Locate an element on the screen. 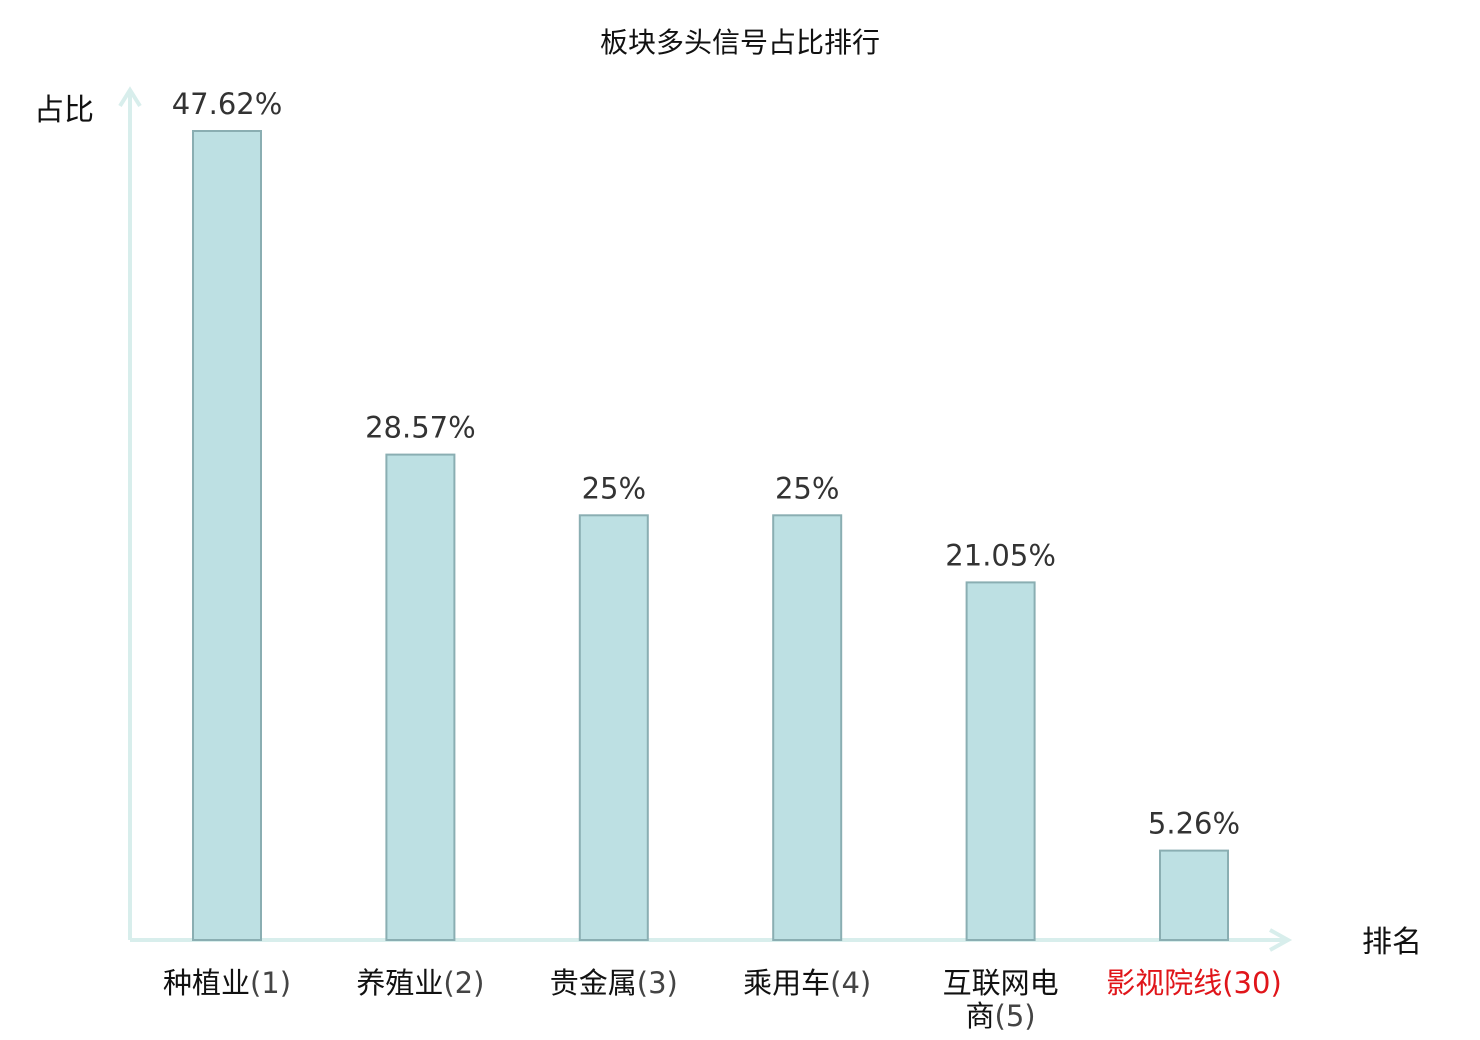 Image resolution: width=1480 pixels, height=1040 pixels. x-axis is located at coordinates (711, 940).